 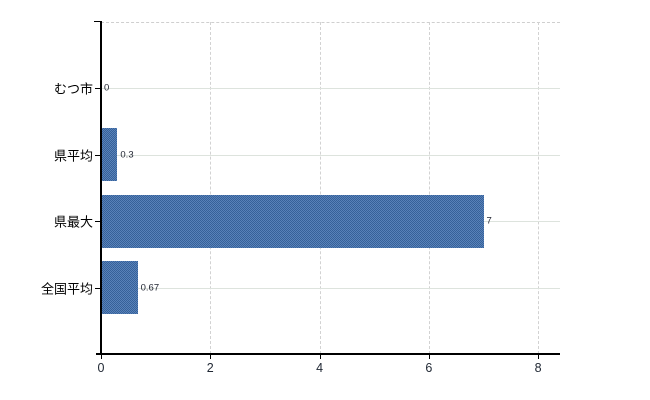 What do you see at coordinates (330, 22) in the screenshot?
I see `plot-top-border` at bounding box center [330, 22].